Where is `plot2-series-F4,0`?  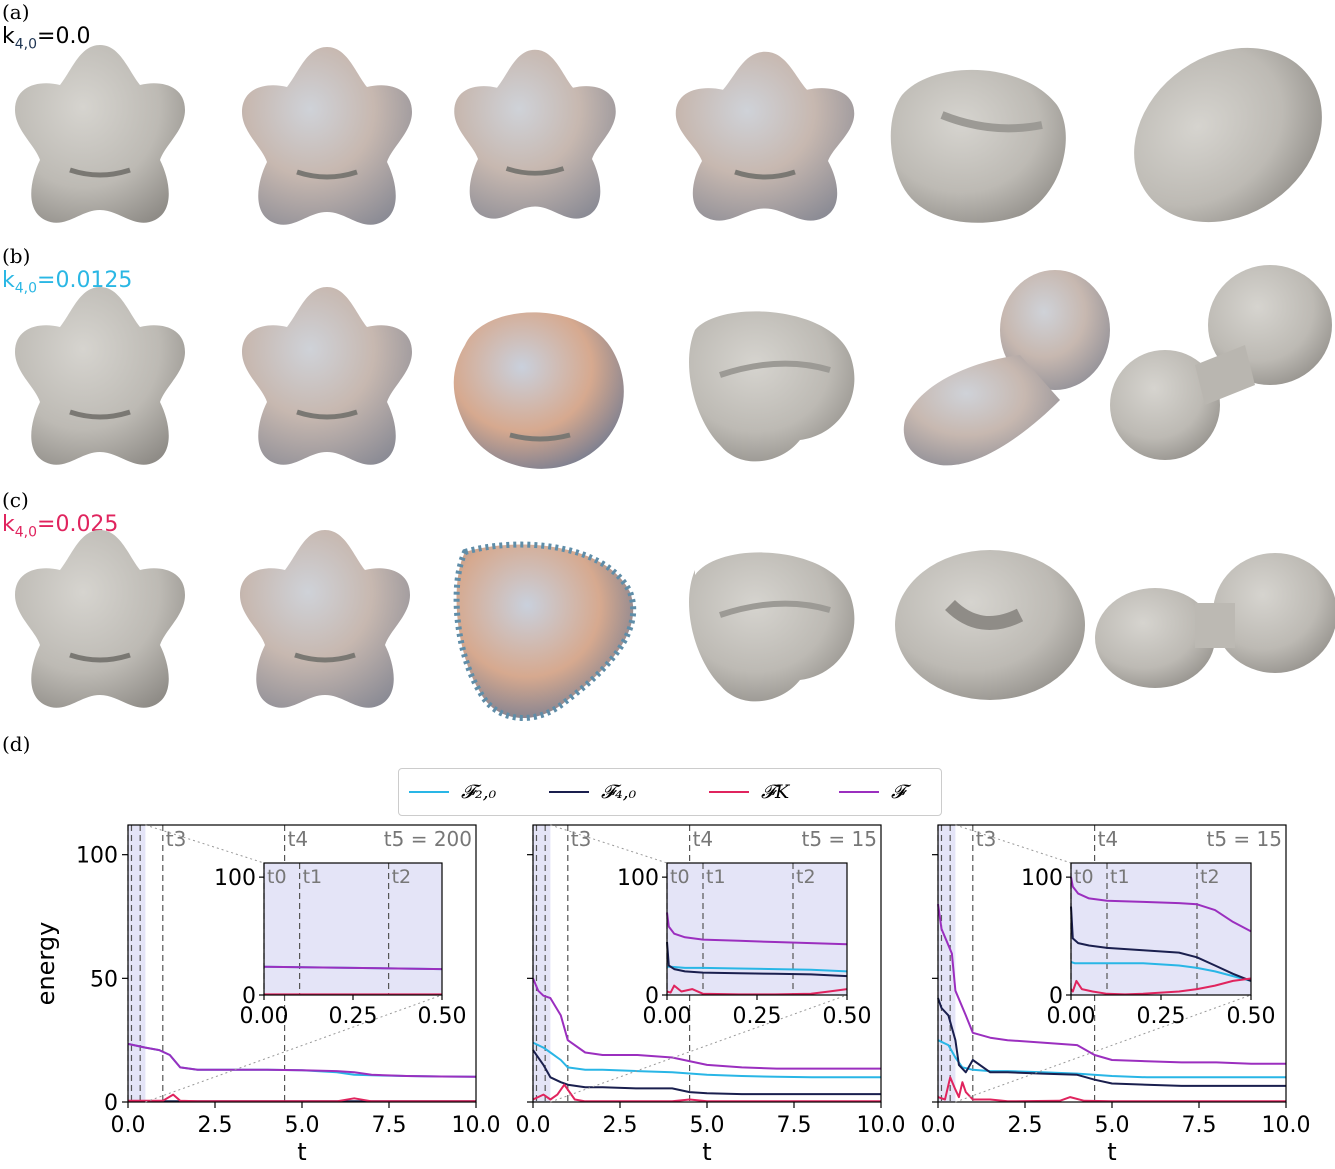 plot2-series-F4,0 is located at coordinates (706, 1072).